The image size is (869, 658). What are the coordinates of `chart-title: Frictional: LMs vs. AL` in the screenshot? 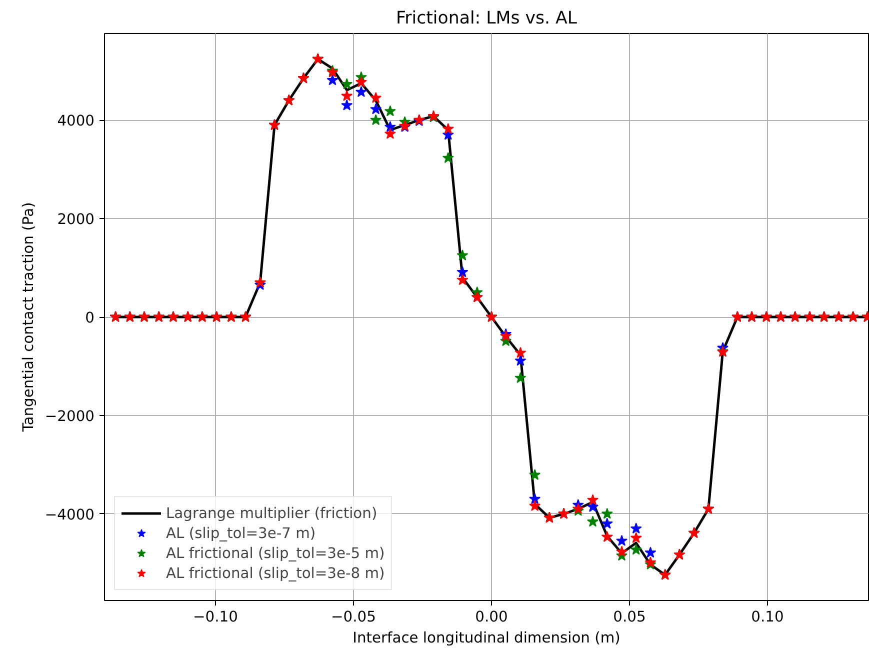 It's located at (487, 18).